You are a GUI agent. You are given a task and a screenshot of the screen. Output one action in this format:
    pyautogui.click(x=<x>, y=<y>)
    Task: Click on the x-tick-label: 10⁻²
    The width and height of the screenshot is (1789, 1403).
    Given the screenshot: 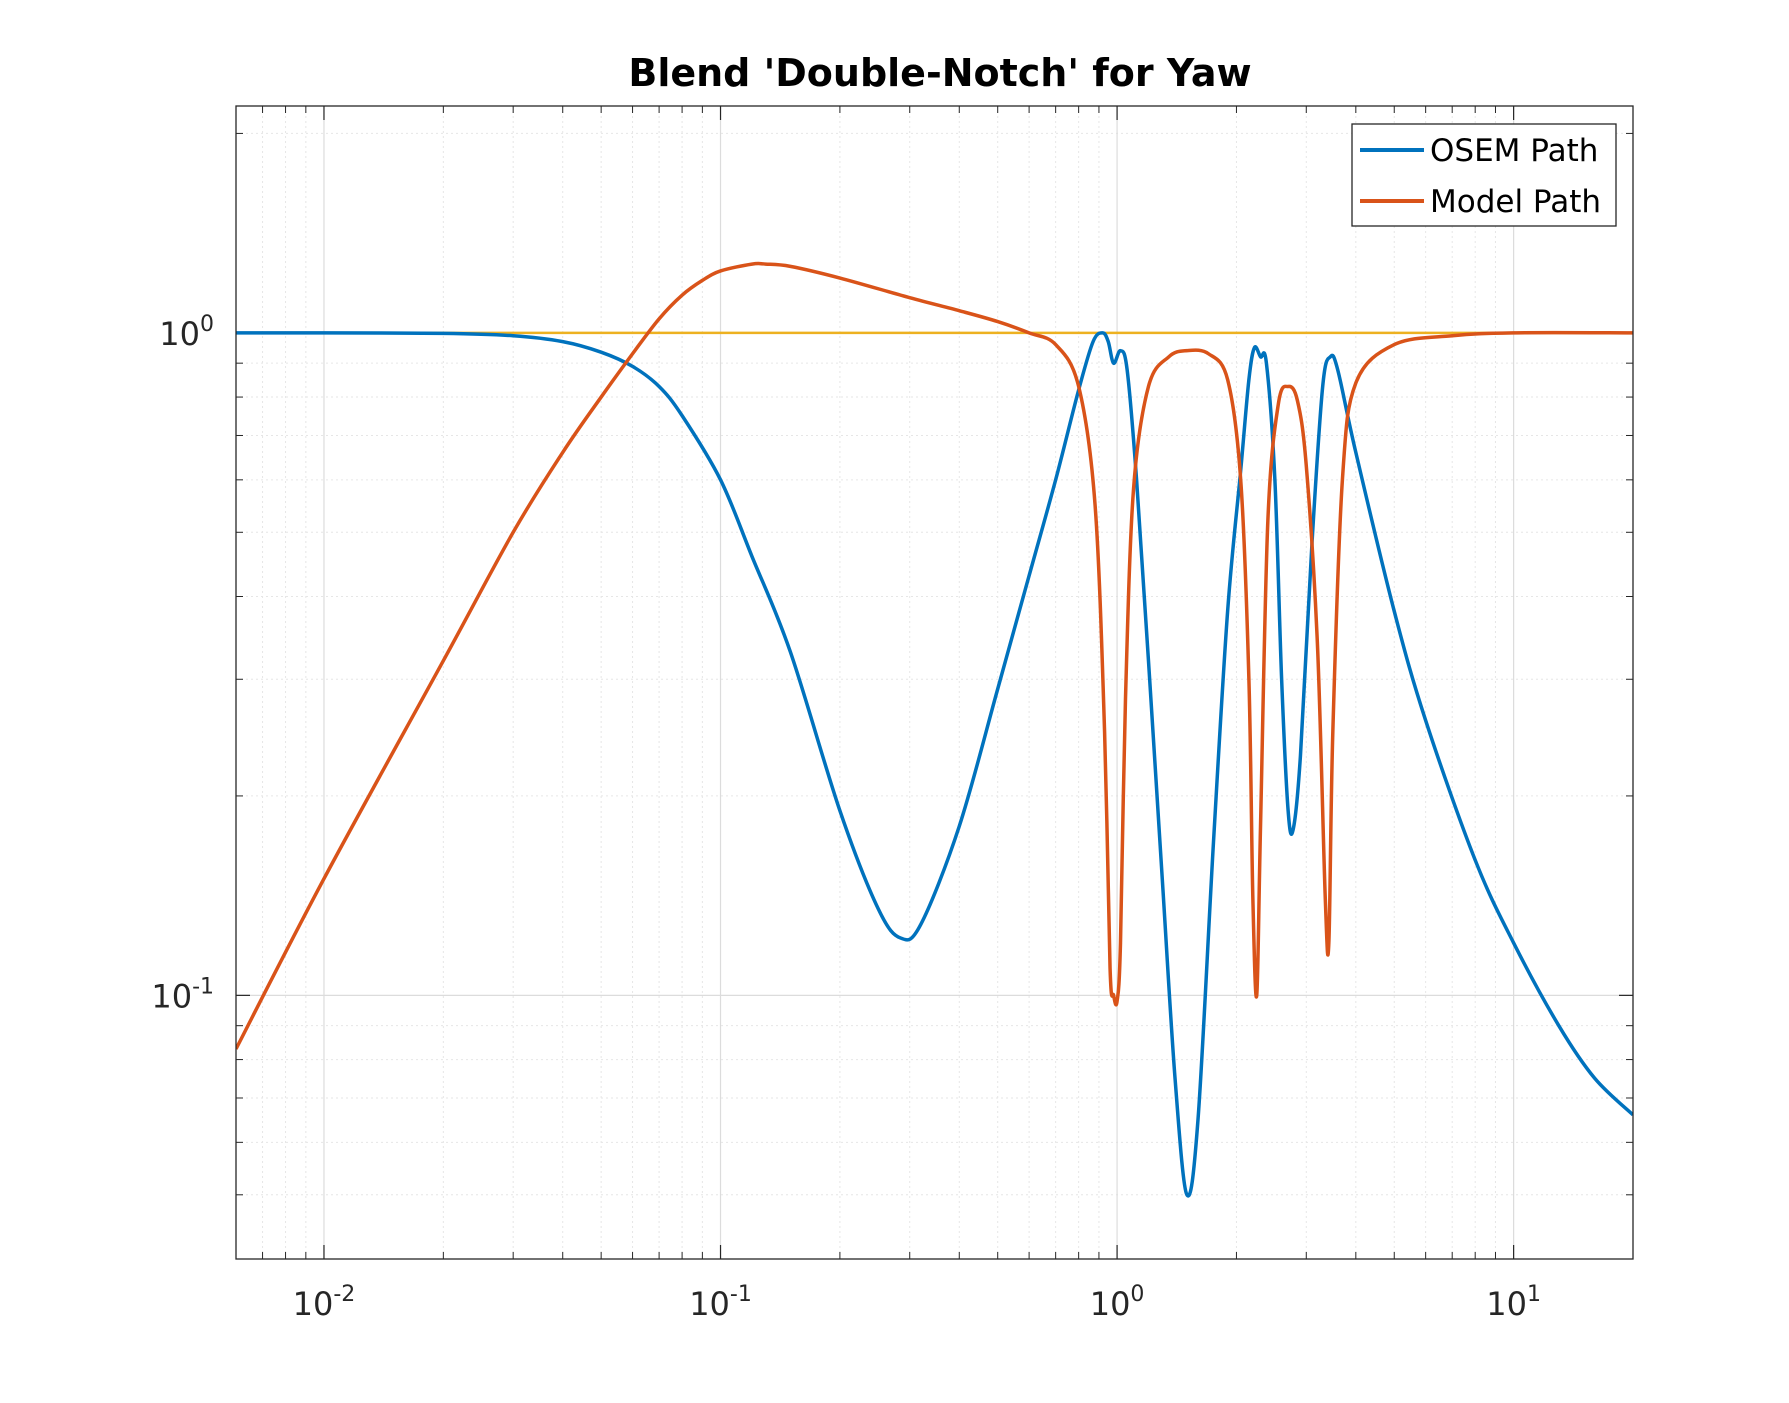 What is the action you would take?
    pyautogui.click(x=324, y=1302)
    